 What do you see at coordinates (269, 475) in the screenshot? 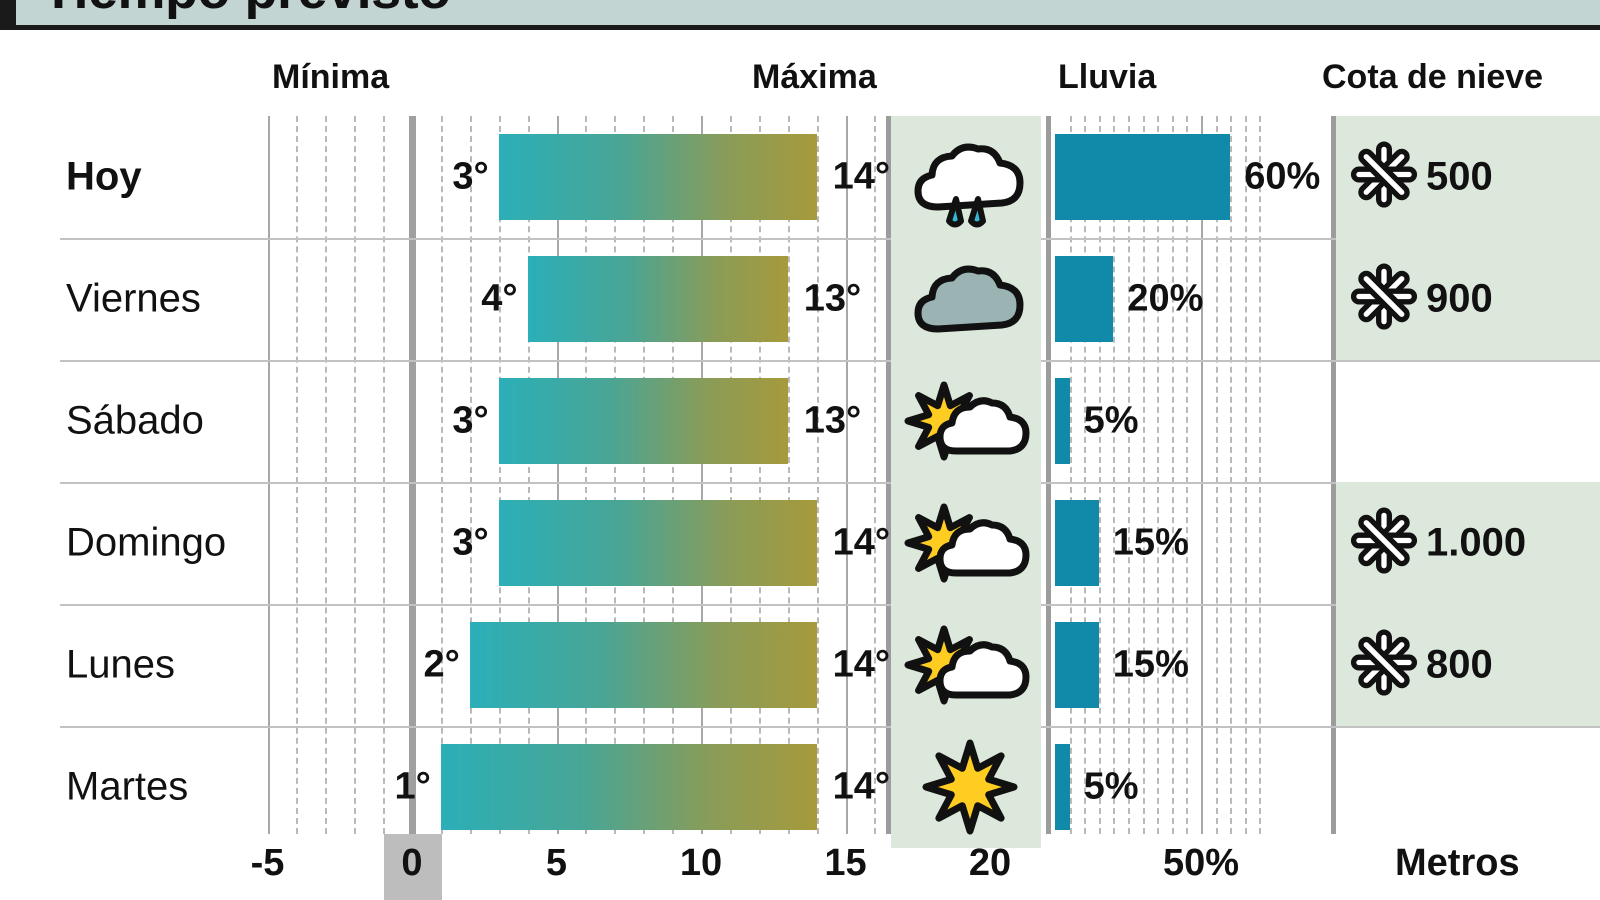
I see `gridline-temp--5` at bounding box center [269, 475].